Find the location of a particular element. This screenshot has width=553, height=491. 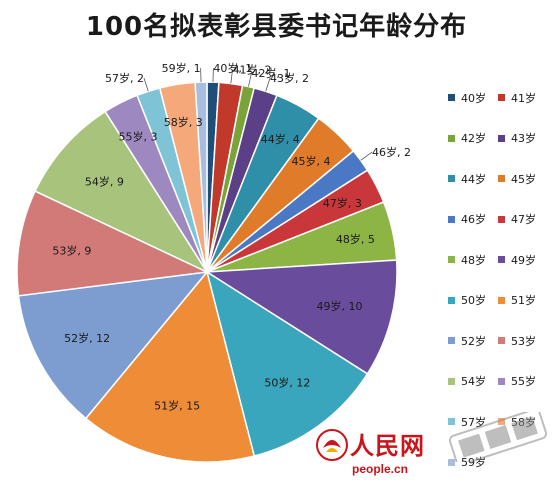

legend-label: 49岁 is located at coordinates (523, 260).